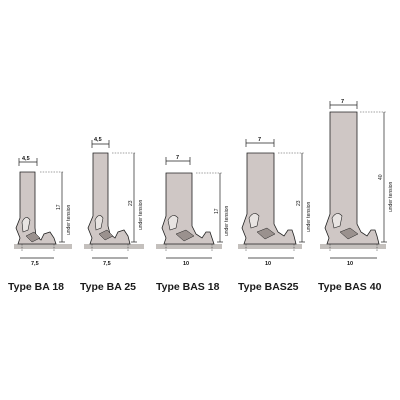  I want to click on bas18-height-note: under tension, so click(227, 220).